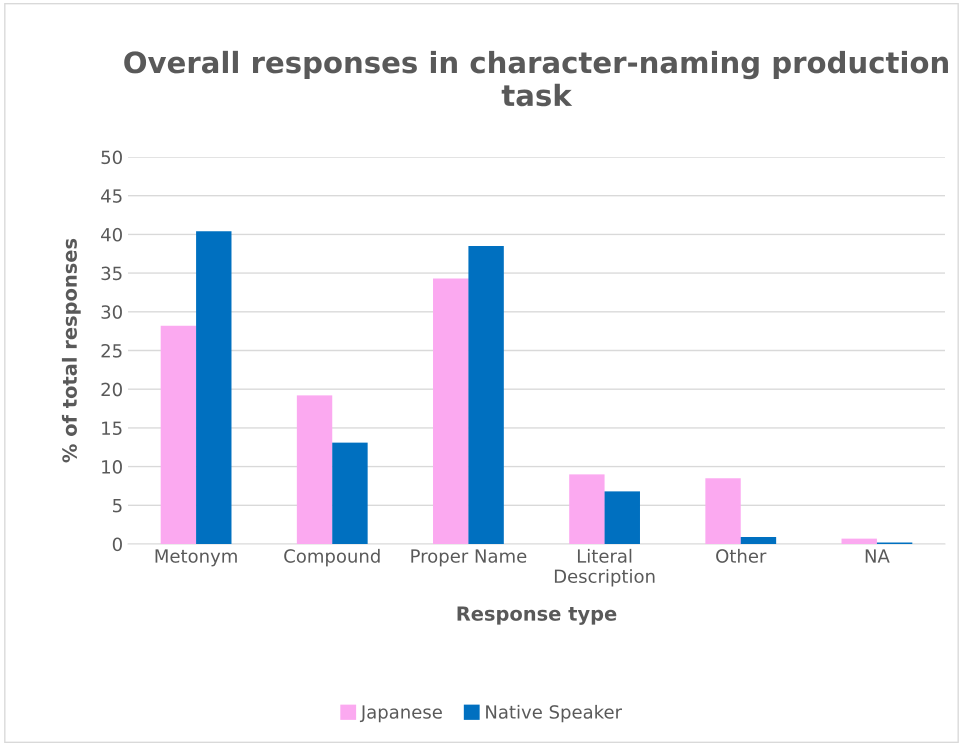 The height and width of the screenshot is (746, 963). I want to click on chart-title: Overall responses in character-naming production task, so click(536, 78).